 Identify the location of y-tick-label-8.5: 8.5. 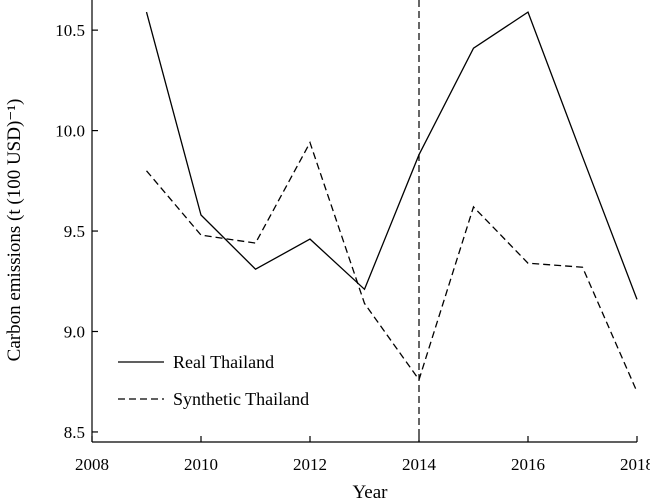
(74, 432).